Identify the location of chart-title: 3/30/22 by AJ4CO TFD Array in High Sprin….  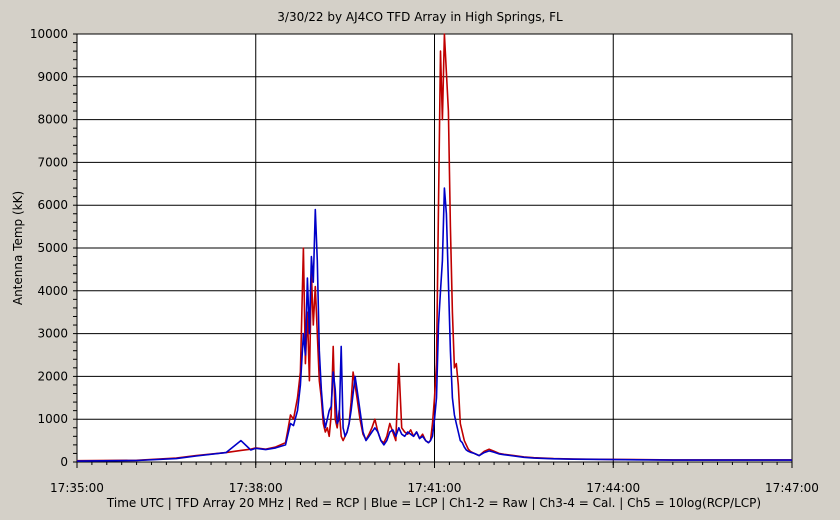
(420, 17).